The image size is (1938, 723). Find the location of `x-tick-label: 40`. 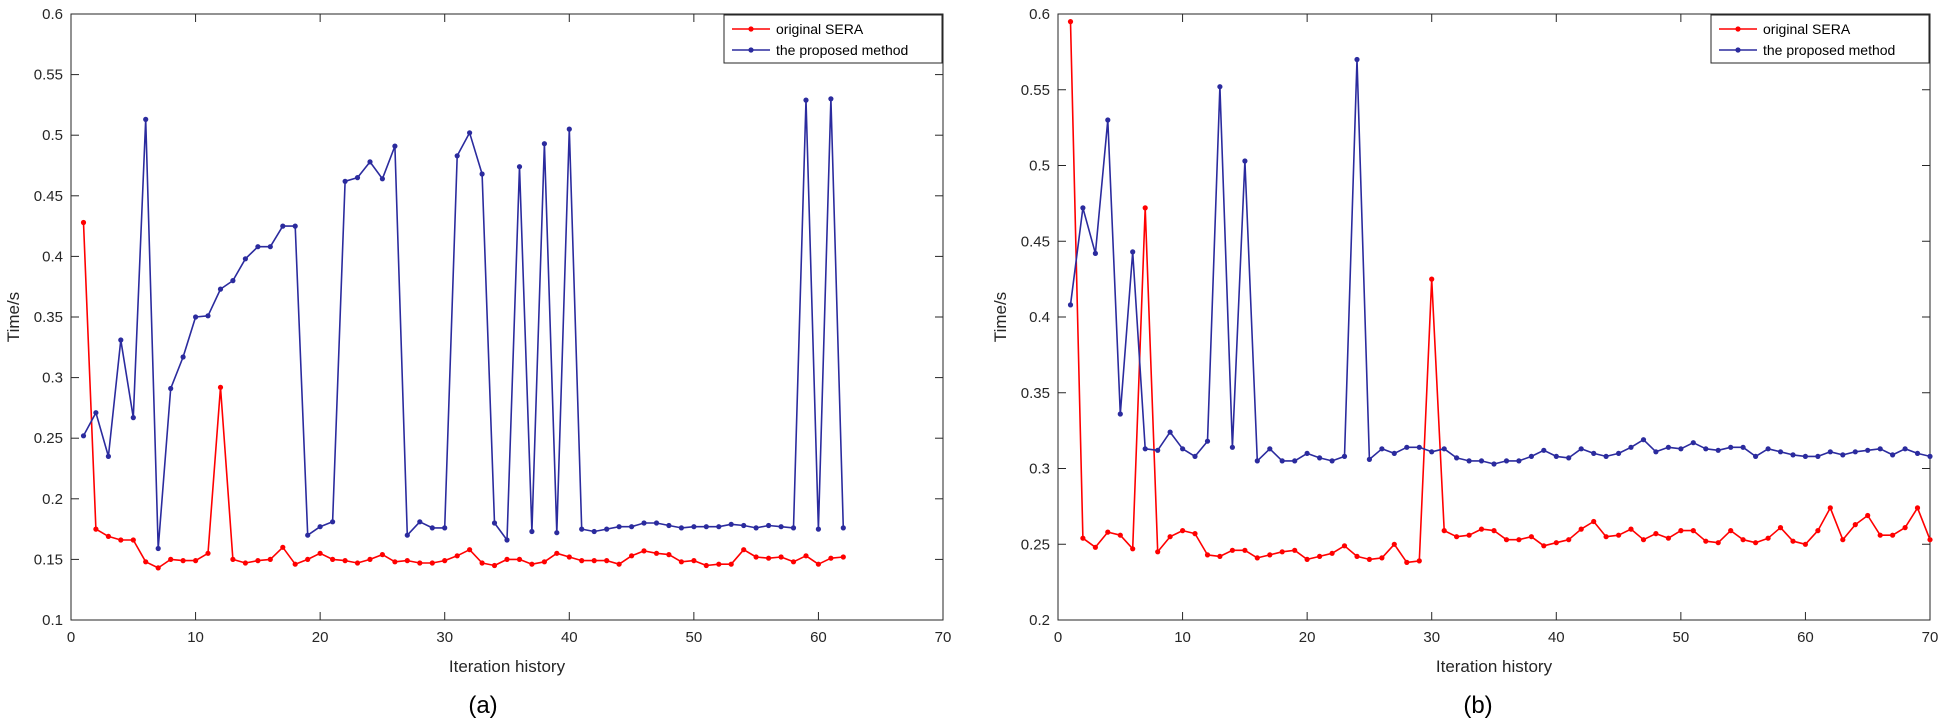

x-tick-label: 40 is located at coordinates (1556, 637).